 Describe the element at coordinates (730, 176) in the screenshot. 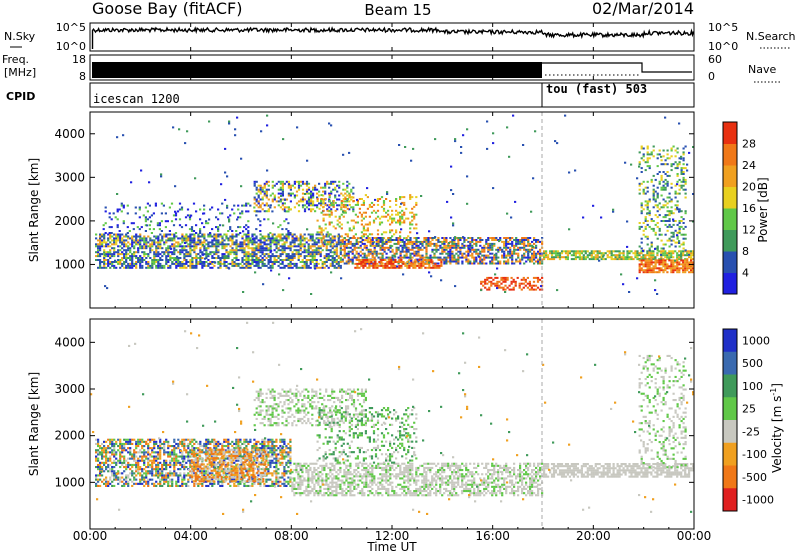

I see `colorbar-swatch` at that location.